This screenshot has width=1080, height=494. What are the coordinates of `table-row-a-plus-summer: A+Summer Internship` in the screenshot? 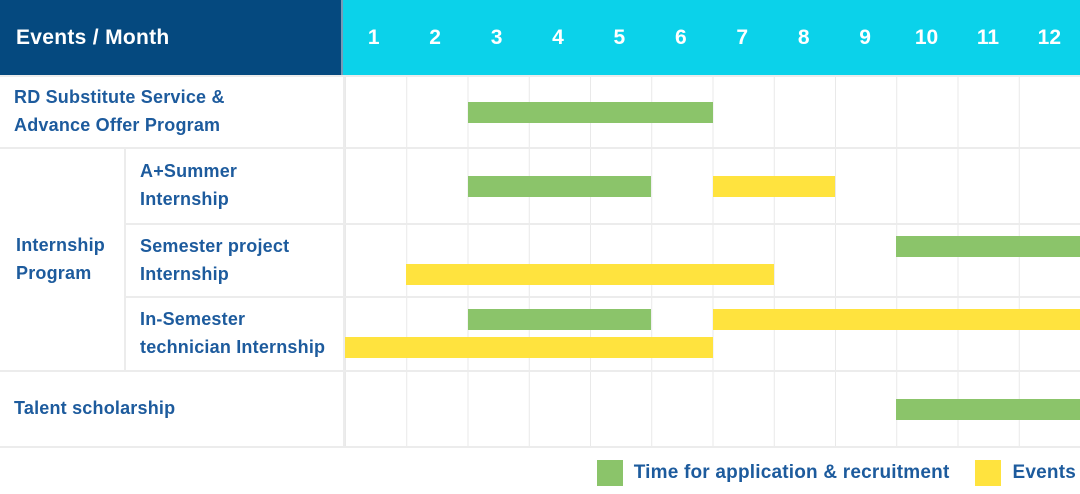 It's located at (602, 186).